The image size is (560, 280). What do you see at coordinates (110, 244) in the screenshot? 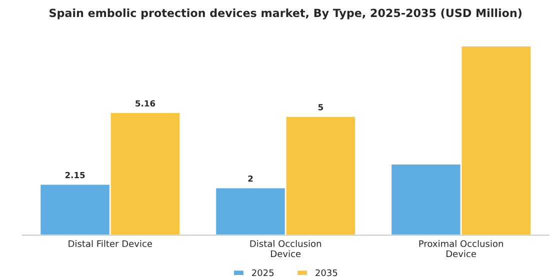
I see `x-tick-label: Distal Filter Device` at bounding box center [110, 244].